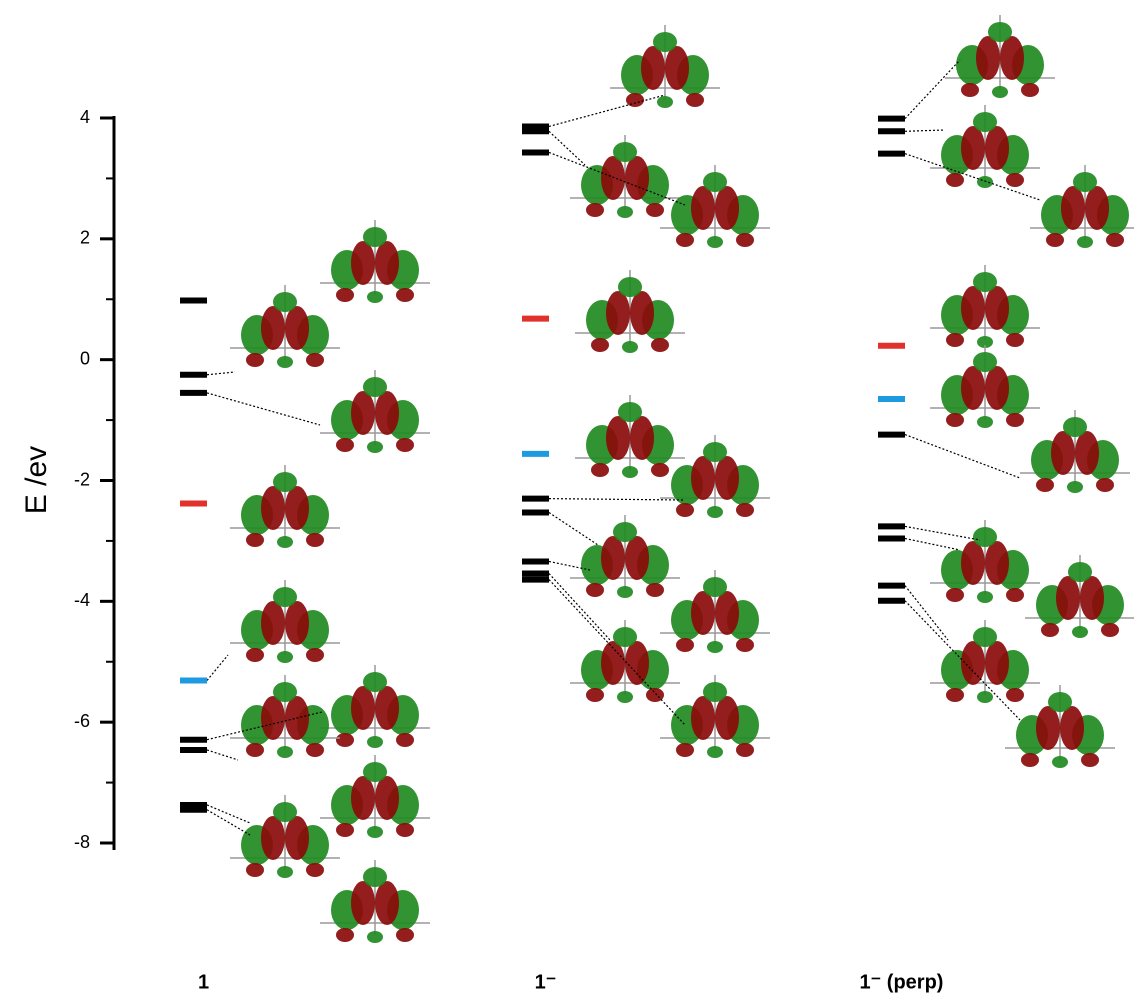 This screenshot has height=998, width=1134. I want to click on y-tick-label: -4, so click(82, 600).